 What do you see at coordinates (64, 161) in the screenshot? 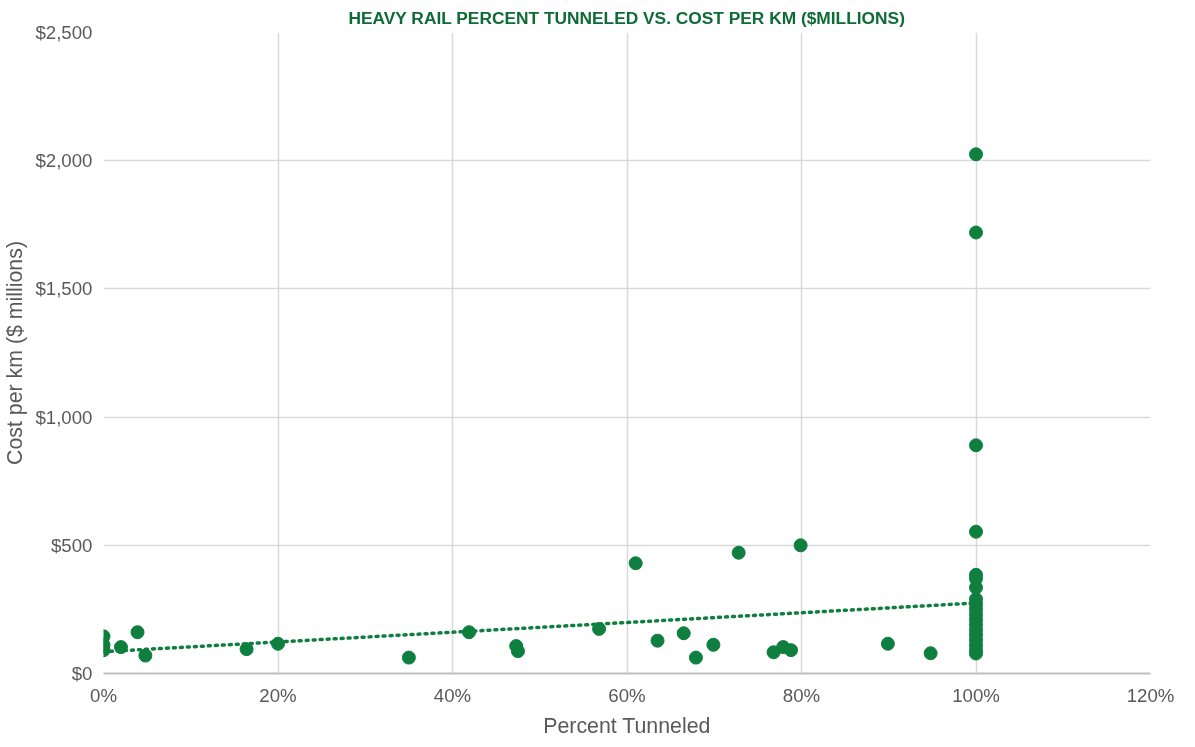
I see `y-tick-label: $2,000` at bounding box center [64, 161].